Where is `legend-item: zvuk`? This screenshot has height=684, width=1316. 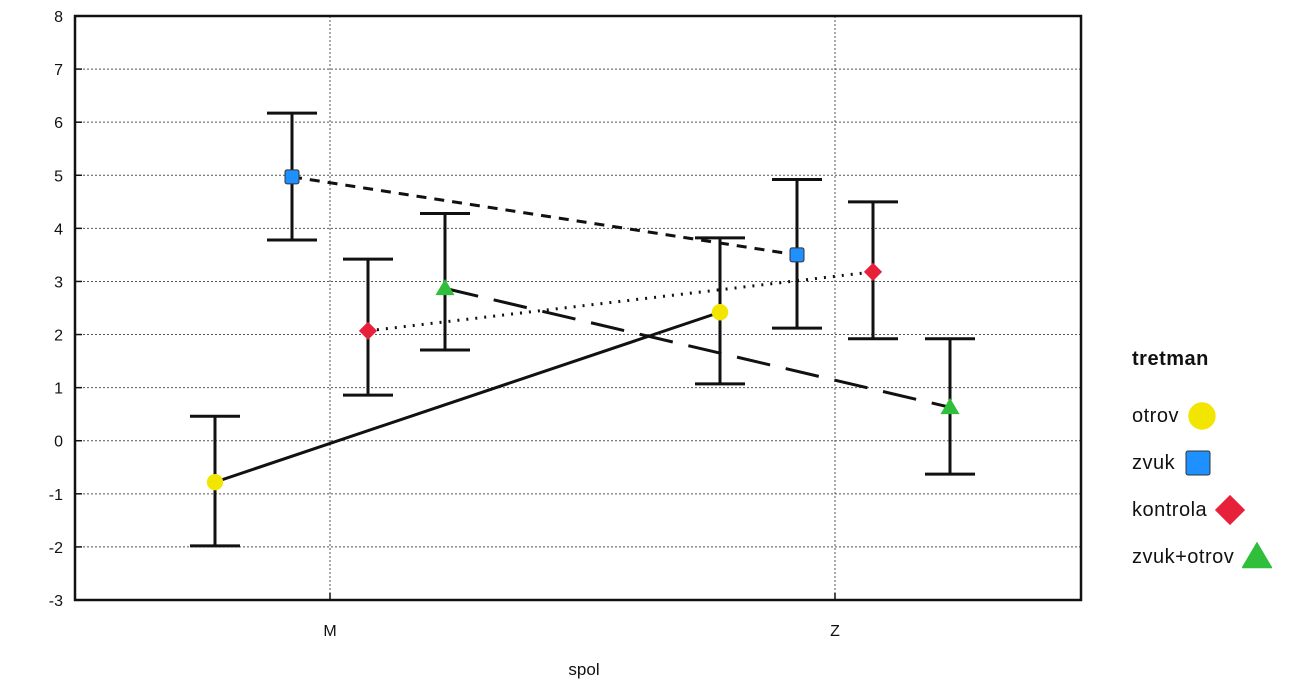 legend-item: zvuk is located at coordinates (1222, 463).